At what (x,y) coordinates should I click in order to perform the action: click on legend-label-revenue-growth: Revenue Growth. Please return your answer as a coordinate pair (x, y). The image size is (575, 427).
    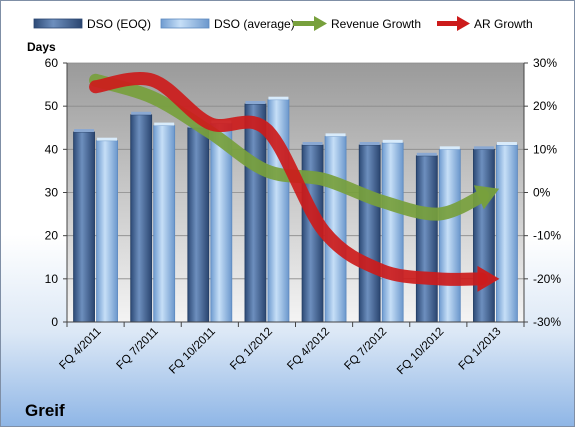
    Looking at the image, I should click on (376, 24).